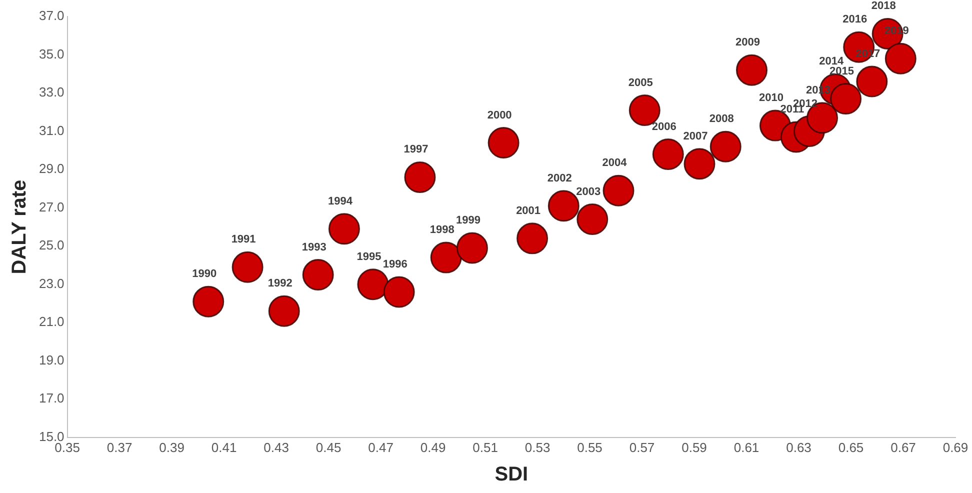 The height and width of the screenshot is (493, 972). Describe the element at coordinates (19, 227) in the screenshot. I see `y-axis-title: DALY rate` at that location.